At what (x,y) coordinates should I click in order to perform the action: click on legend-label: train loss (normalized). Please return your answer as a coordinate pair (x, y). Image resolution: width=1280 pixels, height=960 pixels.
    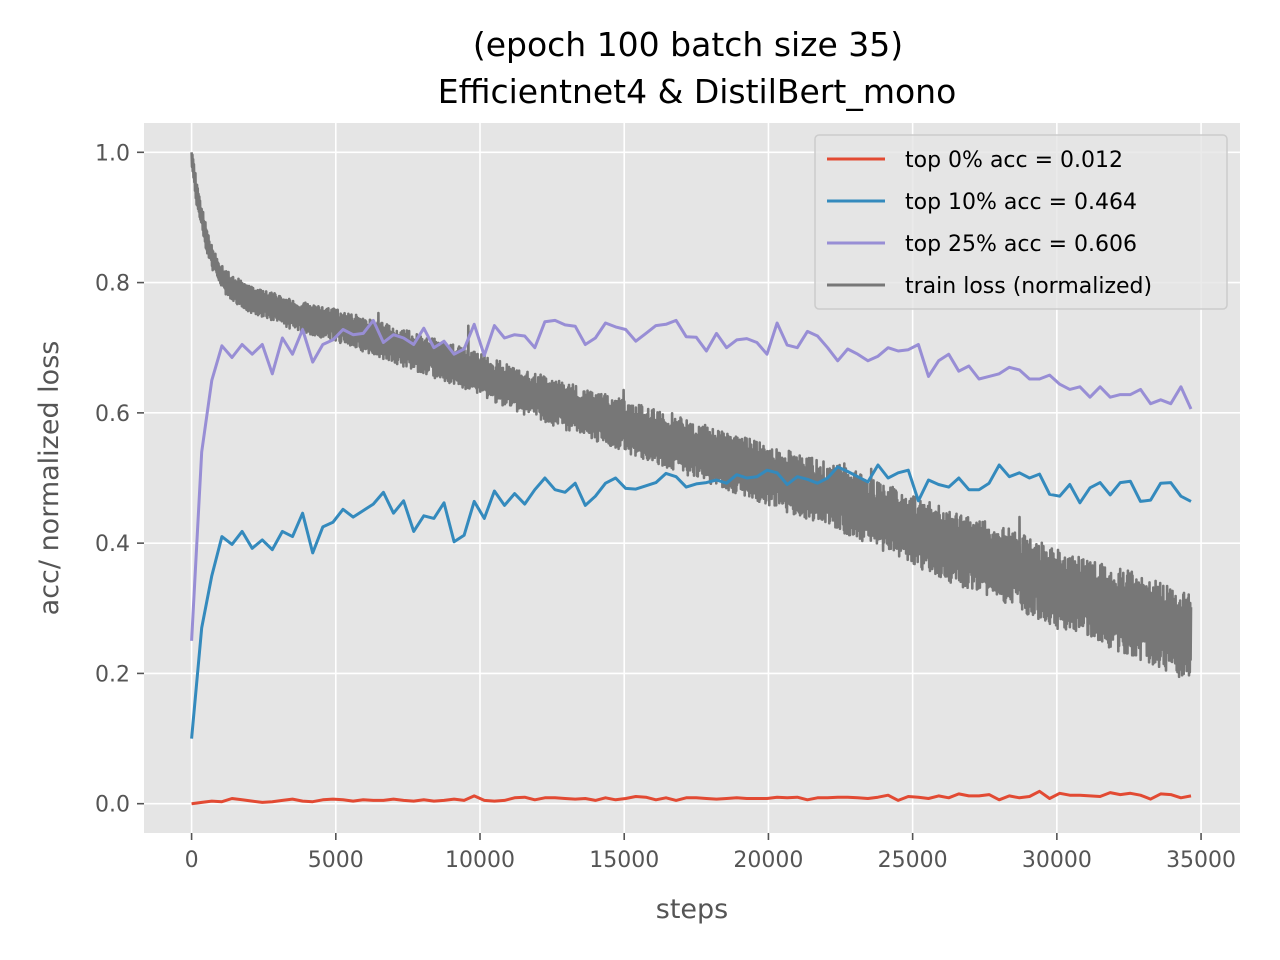
    Looking at the image, I should click on (1028, 286).